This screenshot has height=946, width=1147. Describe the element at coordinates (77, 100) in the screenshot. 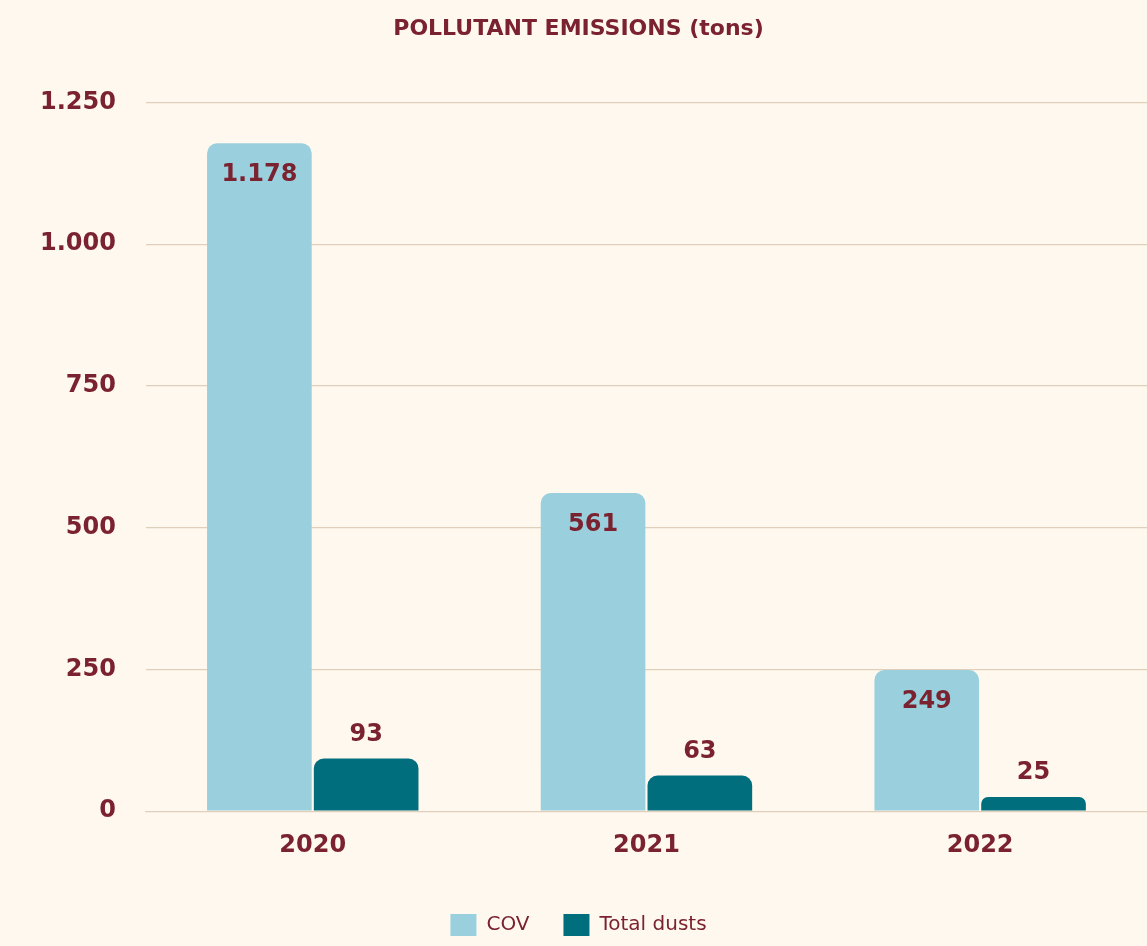

I see `y-tick-label: 1.250` at that location.